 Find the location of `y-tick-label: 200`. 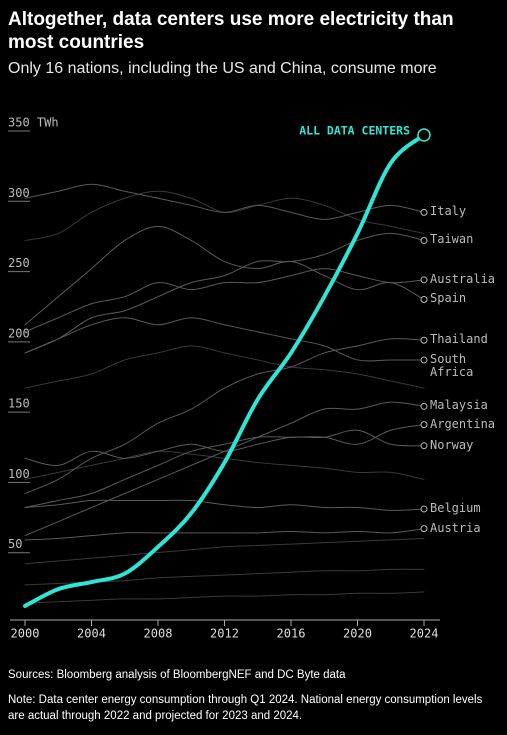

y-tick-label: 200 is located at coordinates (19, 333).